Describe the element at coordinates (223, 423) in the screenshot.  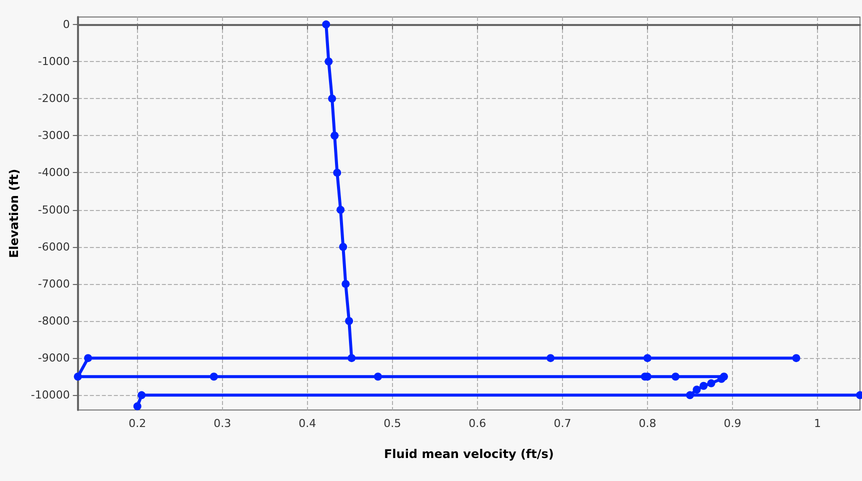
I see `x-tick-label: 0.3` at that location.